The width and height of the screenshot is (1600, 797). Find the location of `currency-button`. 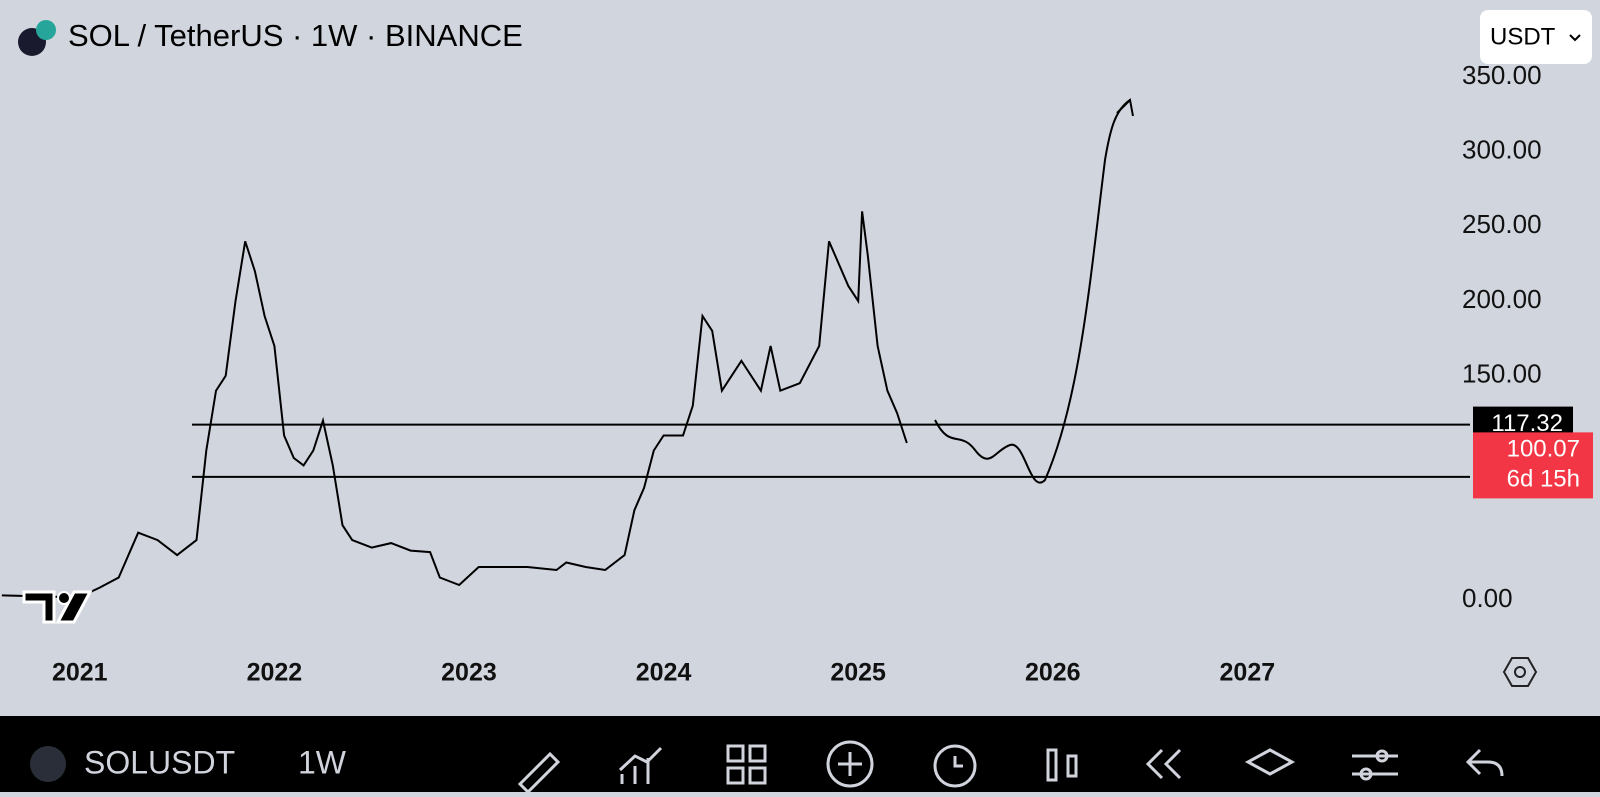

currency-button is located at coordinates (1536, 37).